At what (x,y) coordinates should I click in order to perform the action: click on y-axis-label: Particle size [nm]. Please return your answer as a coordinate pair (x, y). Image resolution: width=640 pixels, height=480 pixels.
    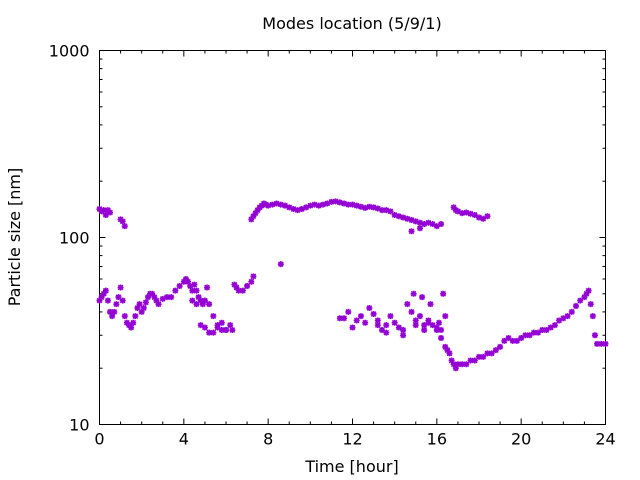
    Looking at the image, I should click on (14, 237).